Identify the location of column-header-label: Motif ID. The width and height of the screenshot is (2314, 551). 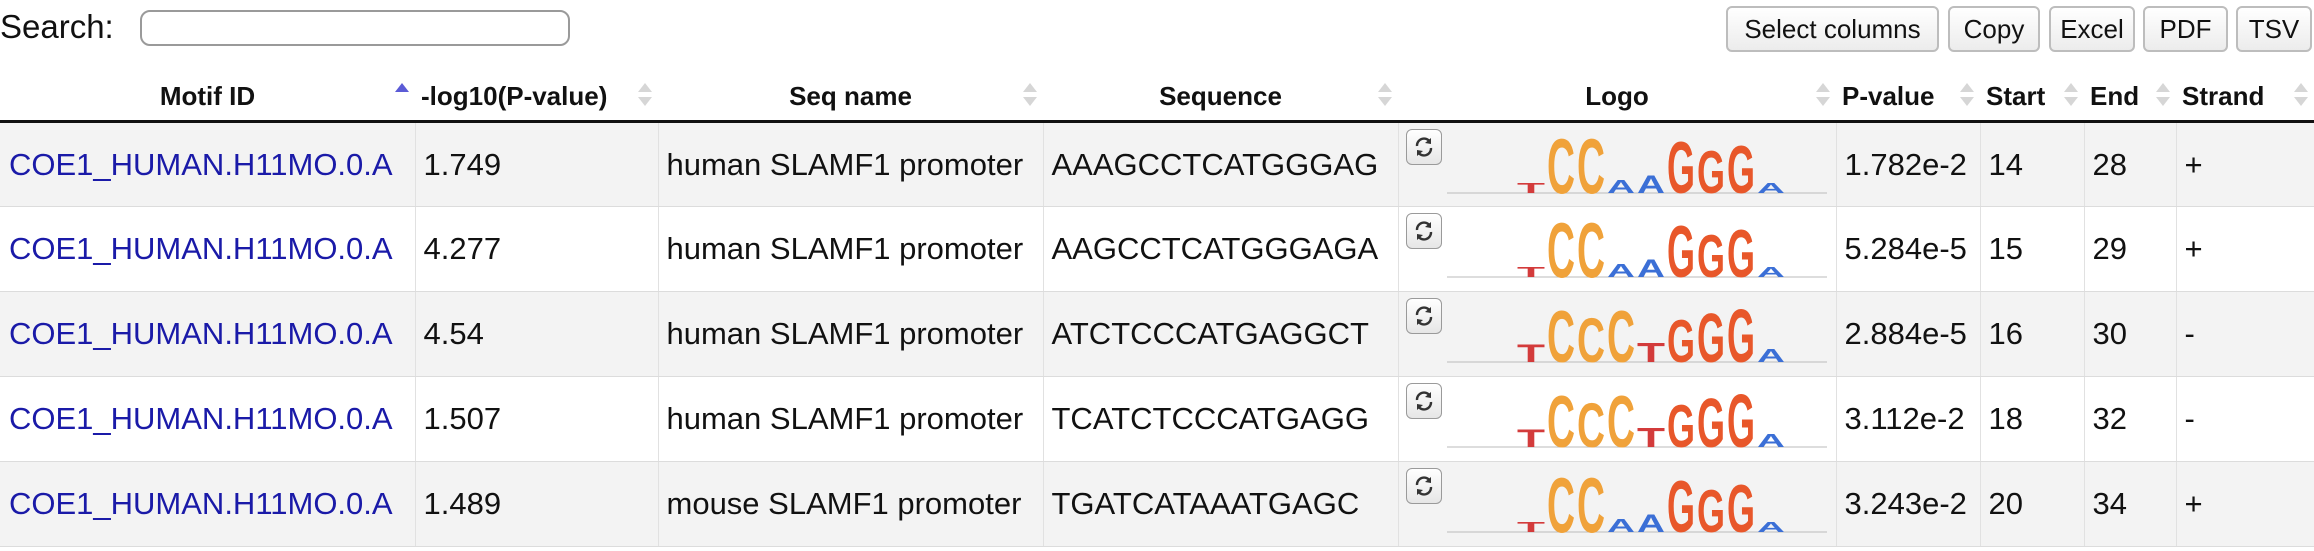
(207, 95).